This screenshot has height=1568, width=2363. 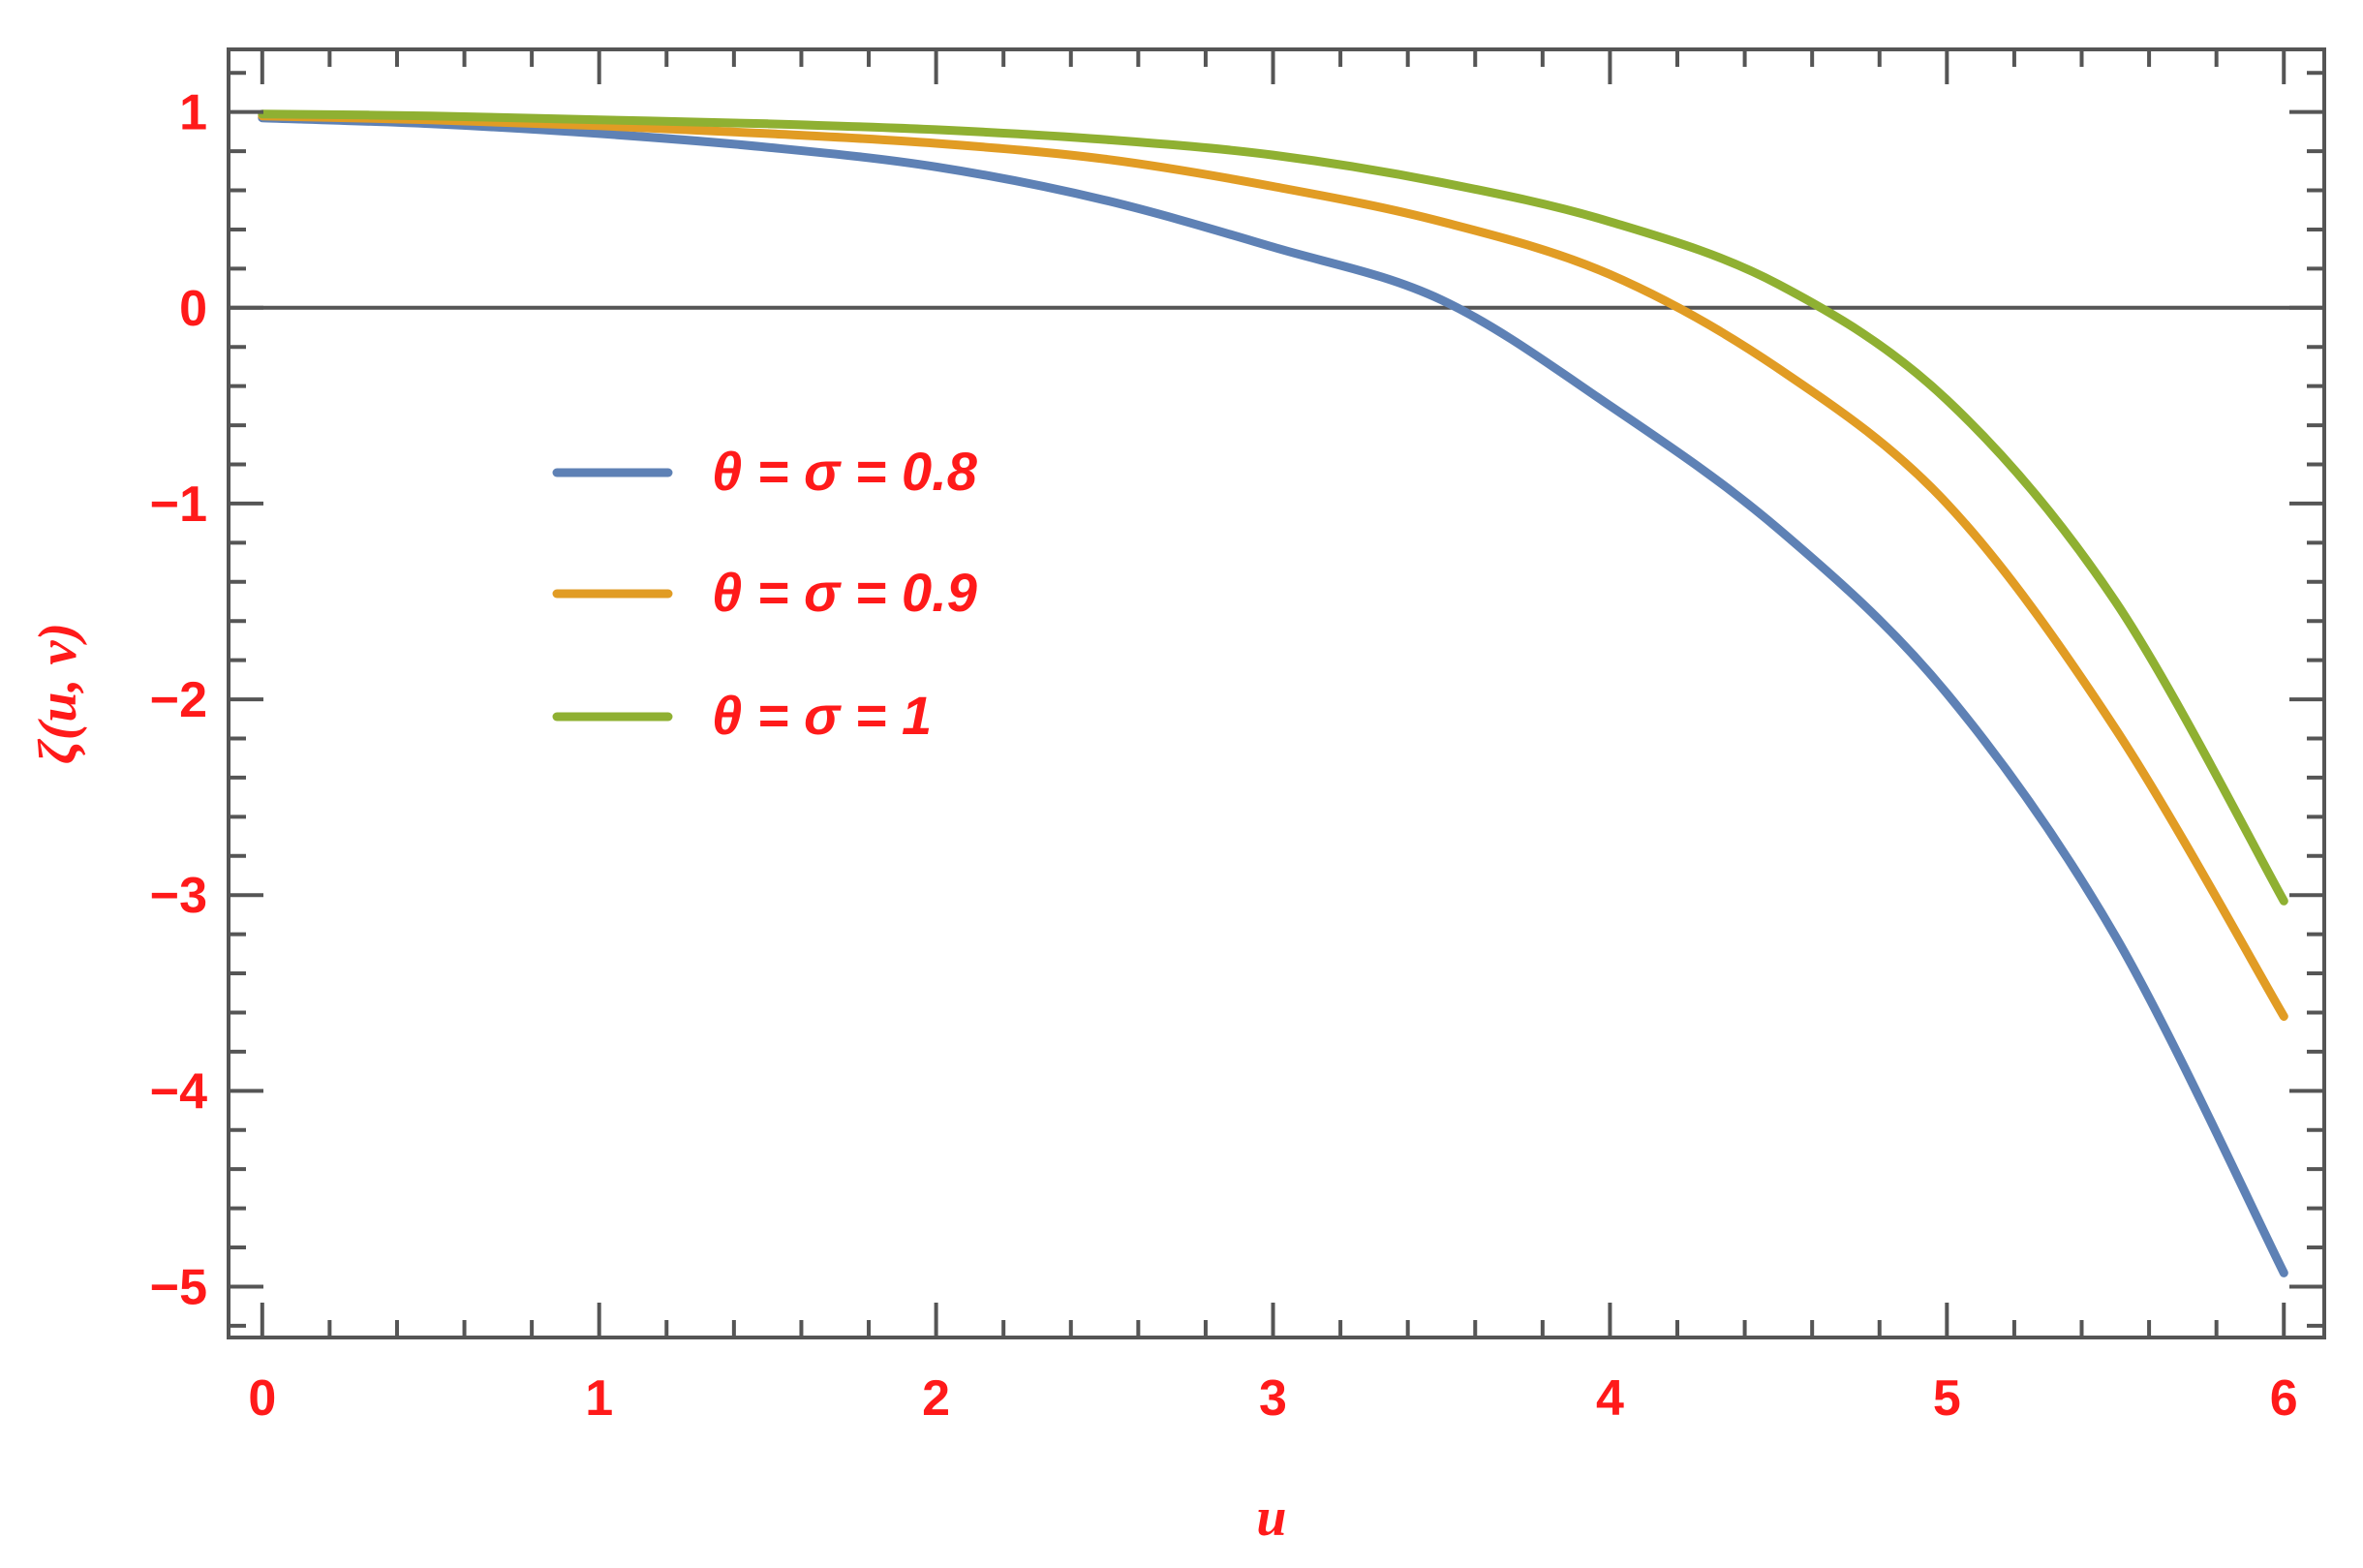 What do you see at coordinates (178, 1287) in the screenshot?
I see `y-tick-label: −5` at bounding box center [178, 1287].